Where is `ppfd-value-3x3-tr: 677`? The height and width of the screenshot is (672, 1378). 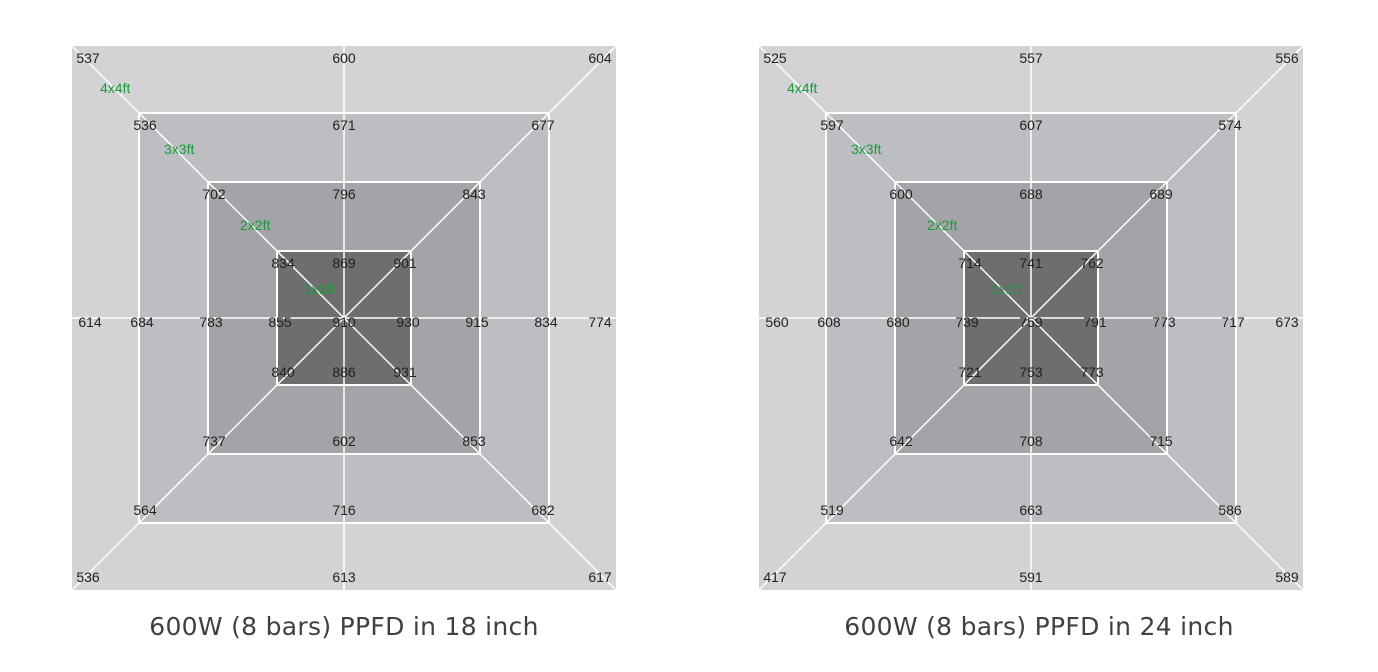 ppfd-value-3x3-tr: 677 is located at coordinates (543, 125).